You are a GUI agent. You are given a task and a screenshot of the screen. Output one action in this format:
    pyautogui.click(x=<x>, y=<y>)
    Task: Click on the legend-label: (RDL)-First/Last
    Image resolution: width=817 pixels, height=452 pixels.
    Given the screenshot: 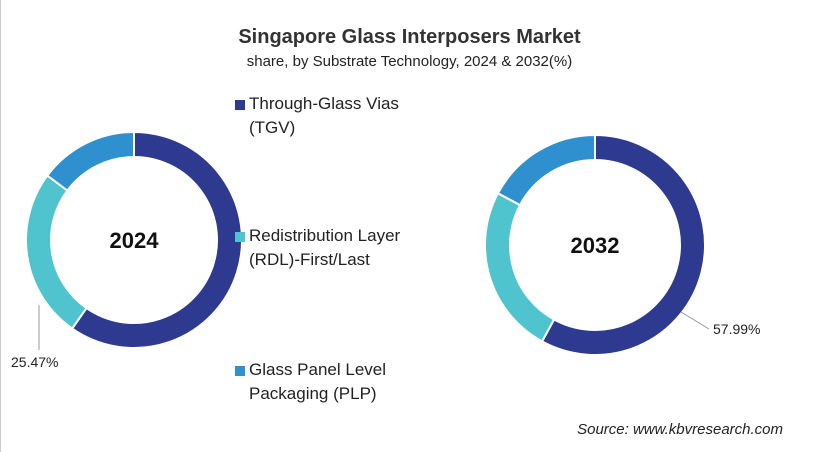 What is the action you would take?
    pyautogui.click(x=309, y=259)
    